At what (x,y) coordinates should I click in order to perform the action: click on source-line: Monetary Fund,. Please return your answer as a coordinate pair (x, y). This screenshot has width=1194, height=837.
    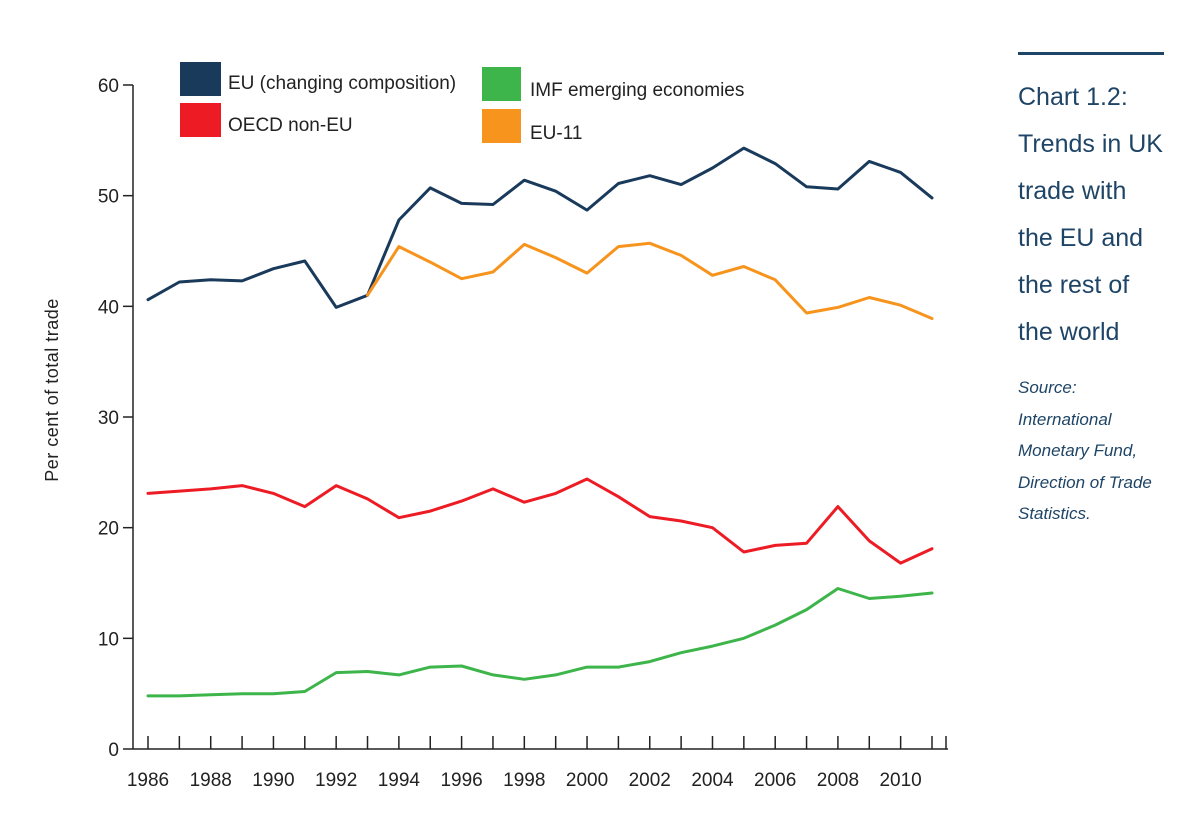
    Looking at the image, I should click on (1078, 450).